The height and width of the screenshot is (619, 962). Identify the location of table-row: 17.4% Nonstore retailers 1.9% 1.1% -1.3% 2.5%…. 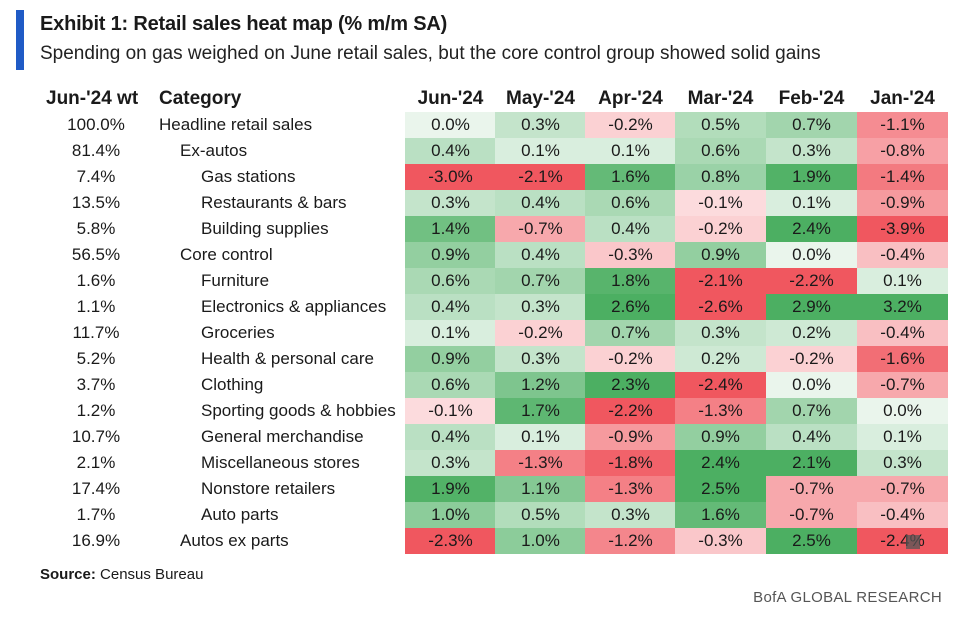
(481, 489).